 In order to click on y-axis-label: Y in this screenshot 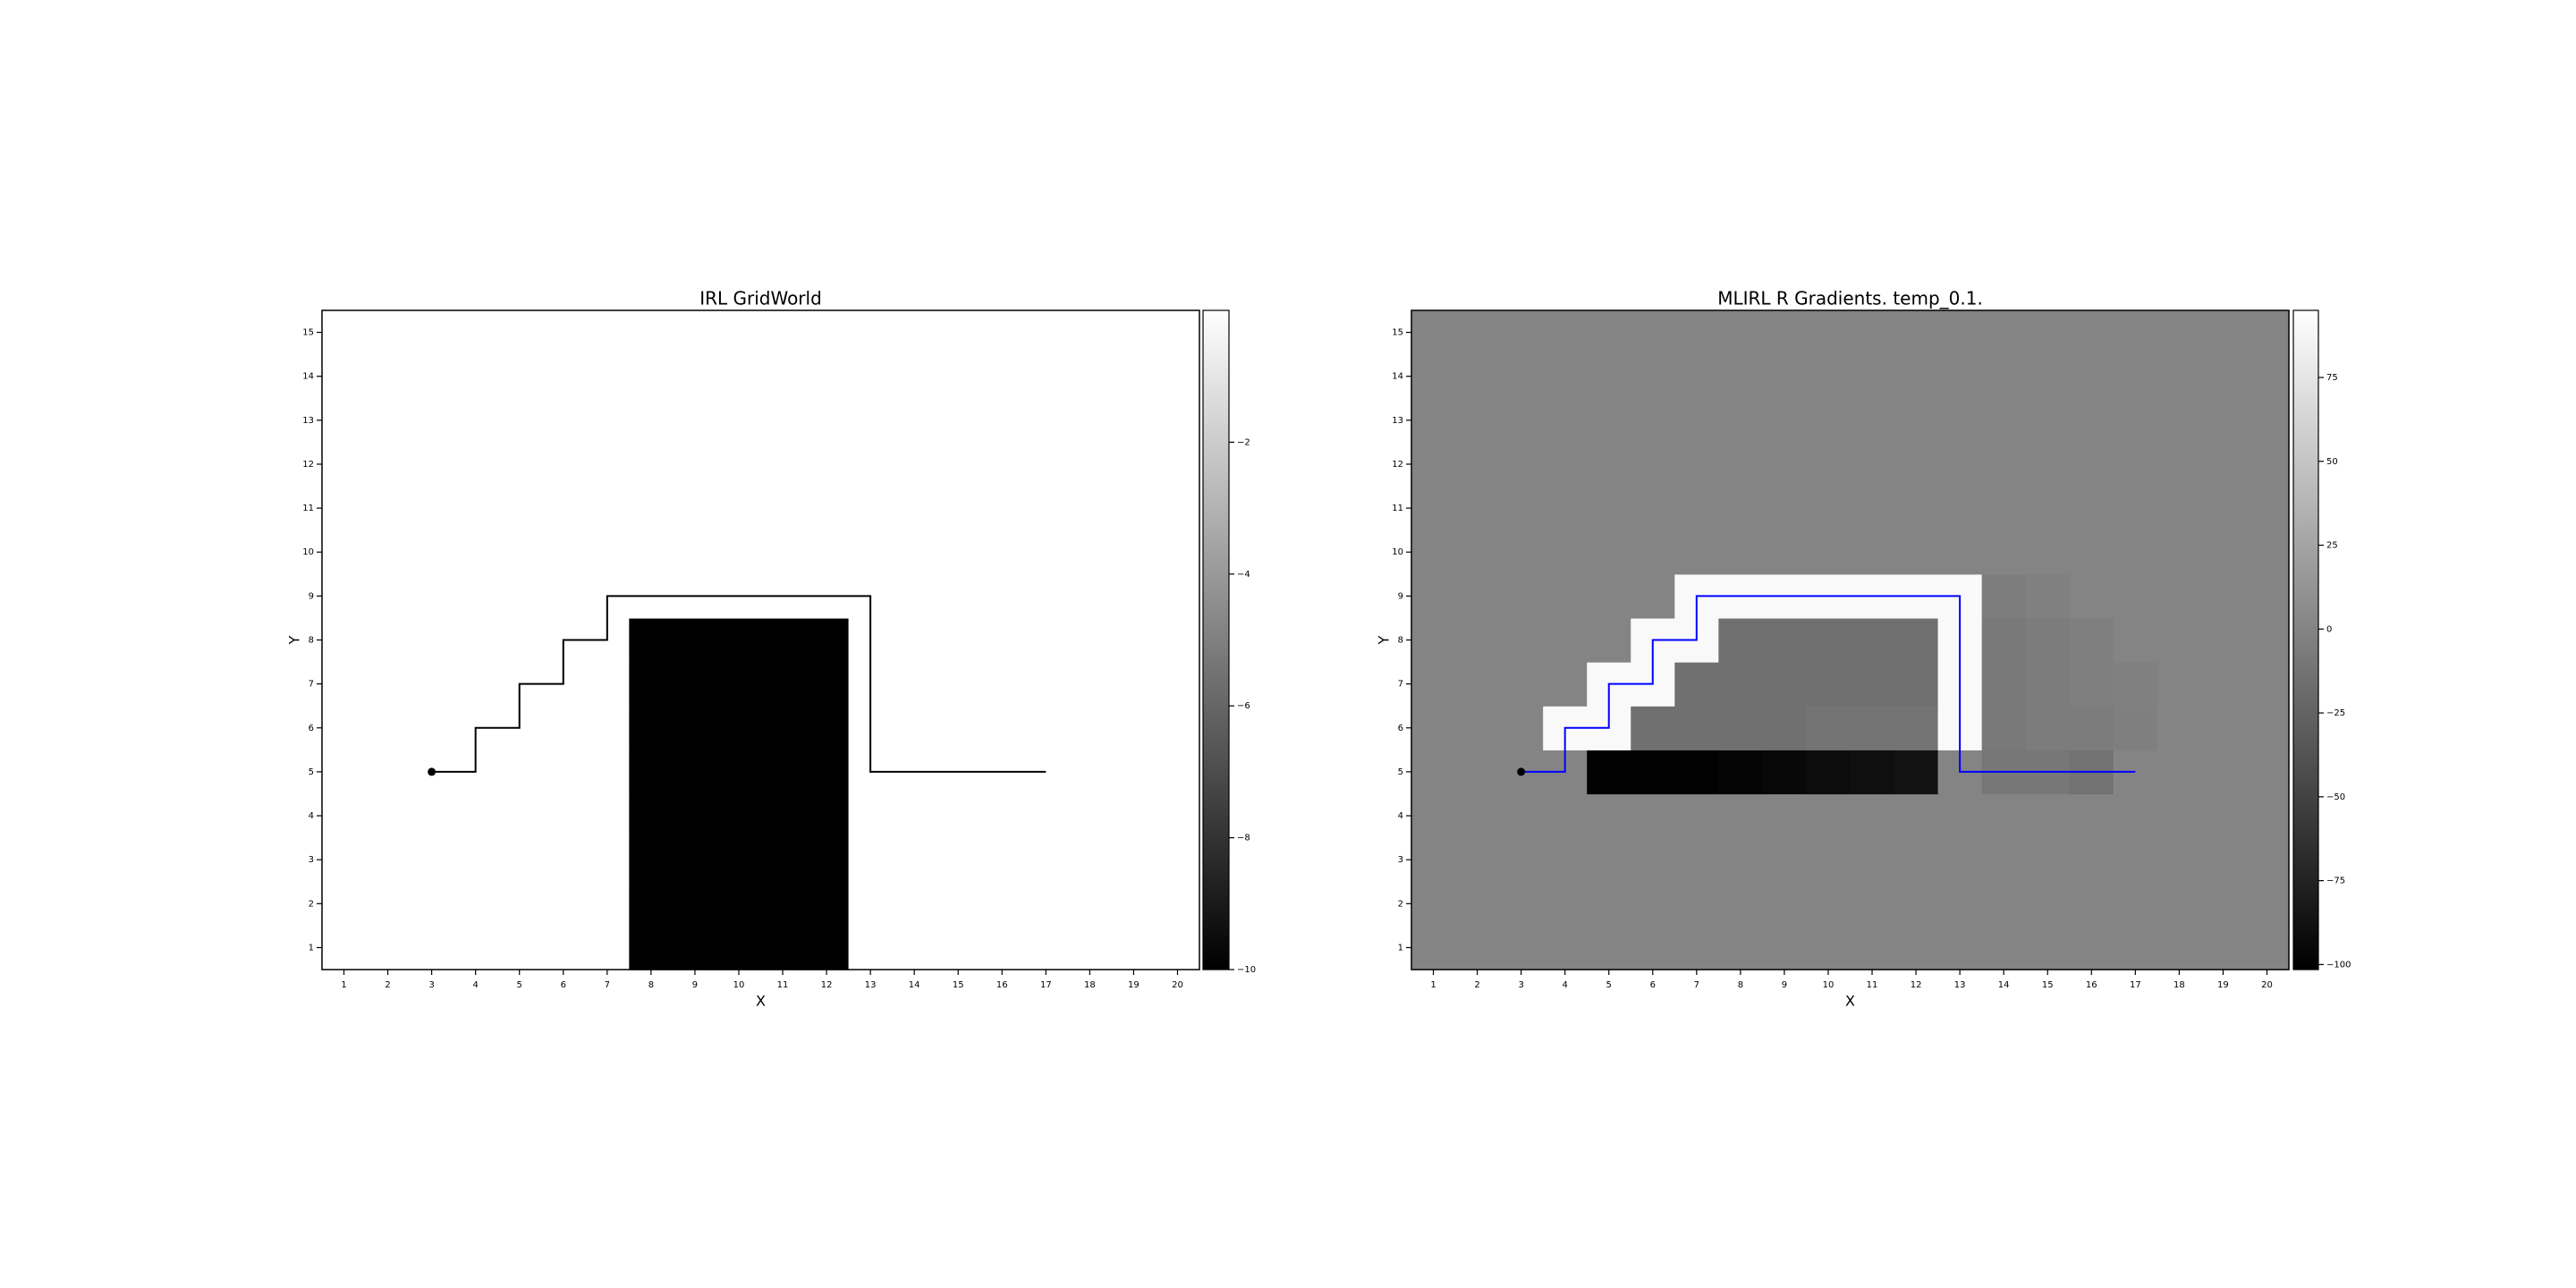, I will do `click(1384, 640)`.